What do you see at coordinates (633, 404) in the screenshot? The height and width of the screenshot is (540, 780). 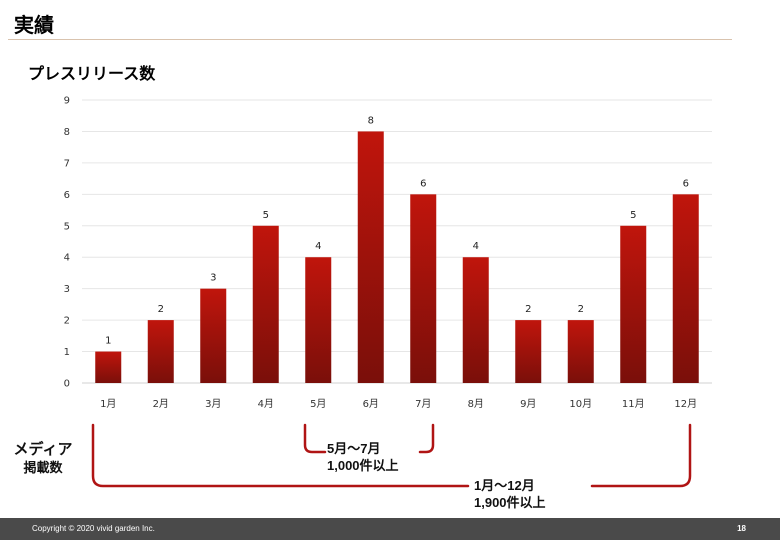 I see `x-tick-label: 11月` at bounding box center [633, 404].